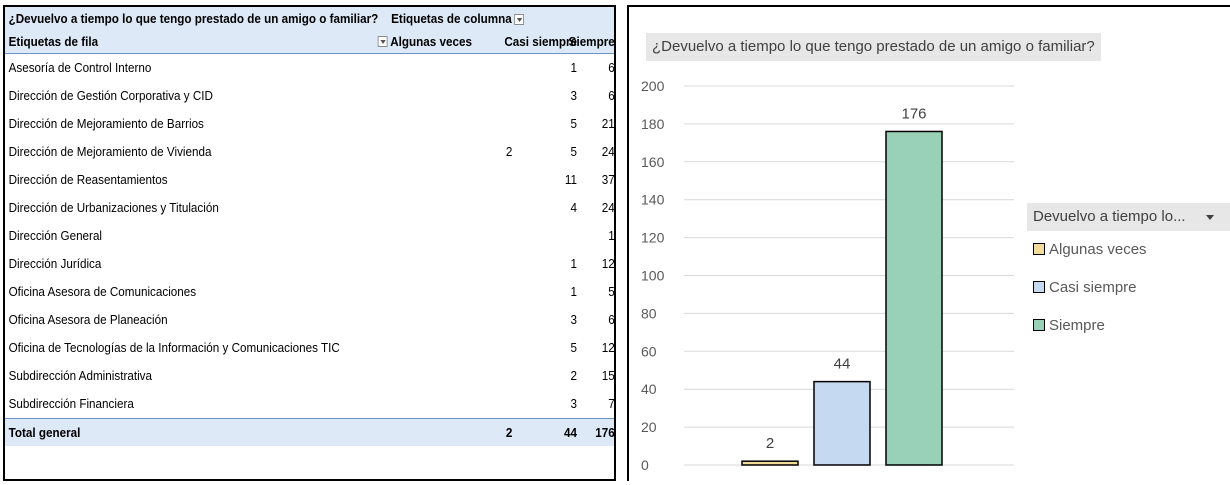 This screenshot has height=485, width=1230. What do you see at coordinates (1128, 326) in the screenshot?
I see `legend-item: Siempre` at bounding box center [1128, 326].